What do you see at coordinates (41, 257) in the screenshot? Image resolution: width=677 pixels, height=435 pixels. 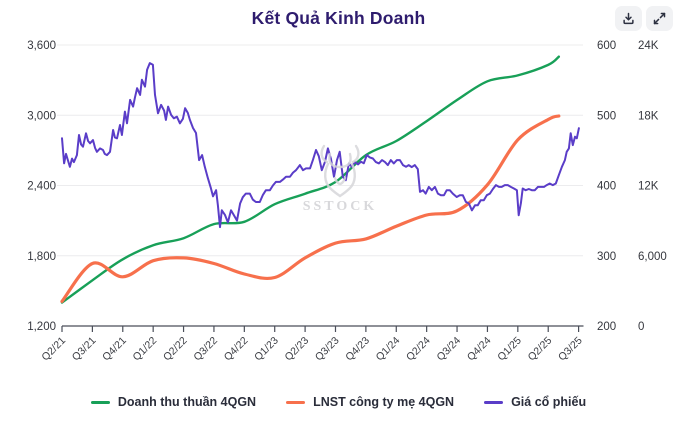 I see `y-axis-label-left: 1,800` at bounding box center [41, 257].